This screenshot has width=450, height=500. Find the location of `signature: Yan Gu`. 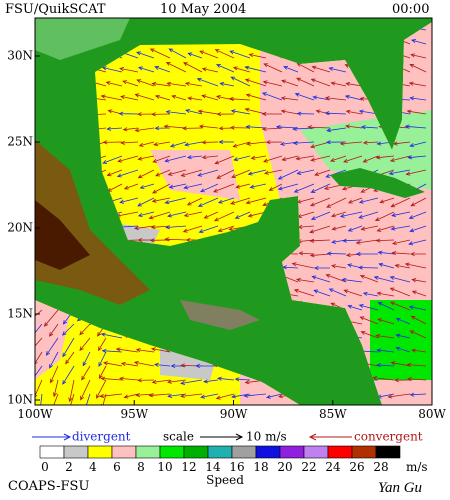

signature: Yan Gu is located at coordinates (400, 488).